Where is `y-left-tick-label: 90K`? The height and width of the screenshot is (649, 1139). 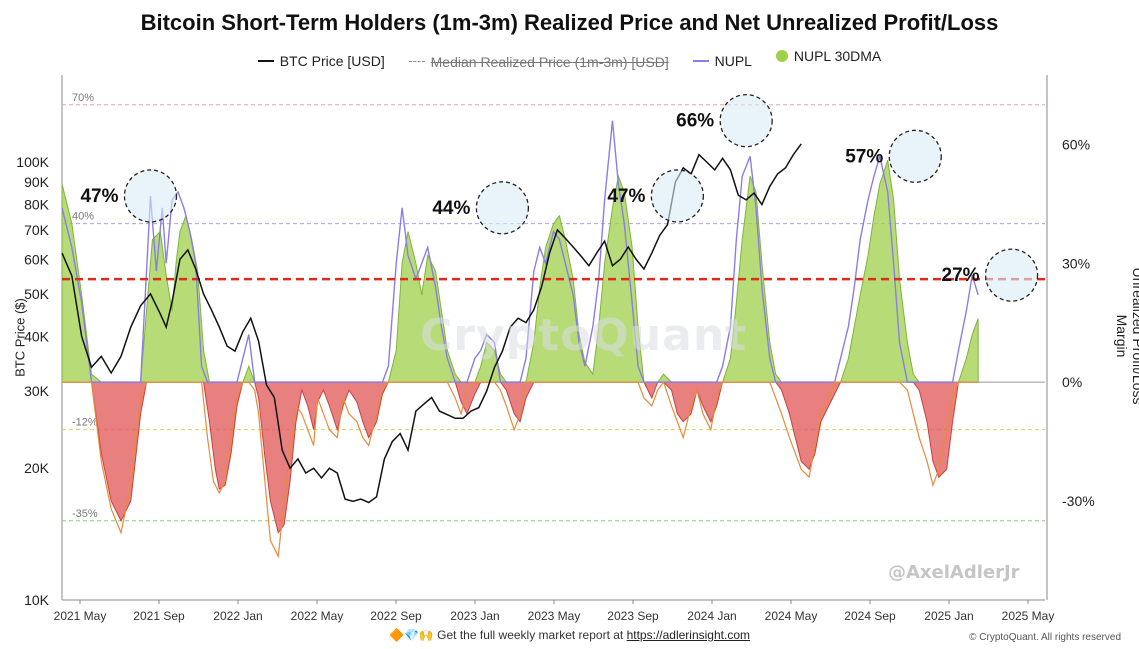 y-left-tick-label: 90K is located at coordinates (37, 182).